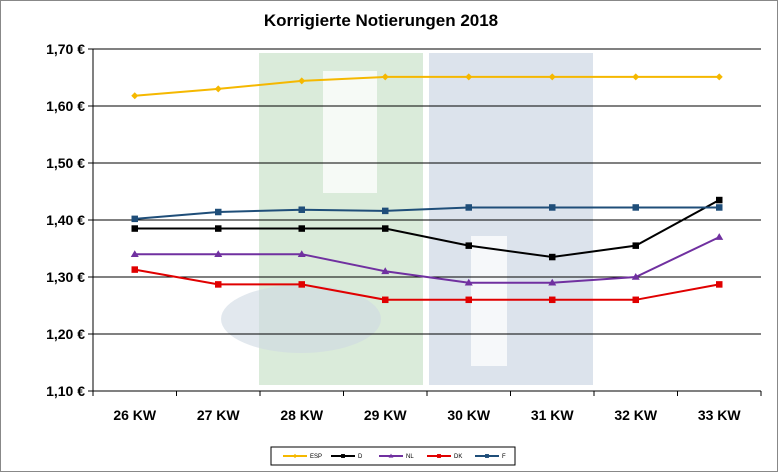  What do you see at coordinates (720, 415) in the screenshot?
I see `x-tick-label: 33 KW` at bounding box center [720, 415].